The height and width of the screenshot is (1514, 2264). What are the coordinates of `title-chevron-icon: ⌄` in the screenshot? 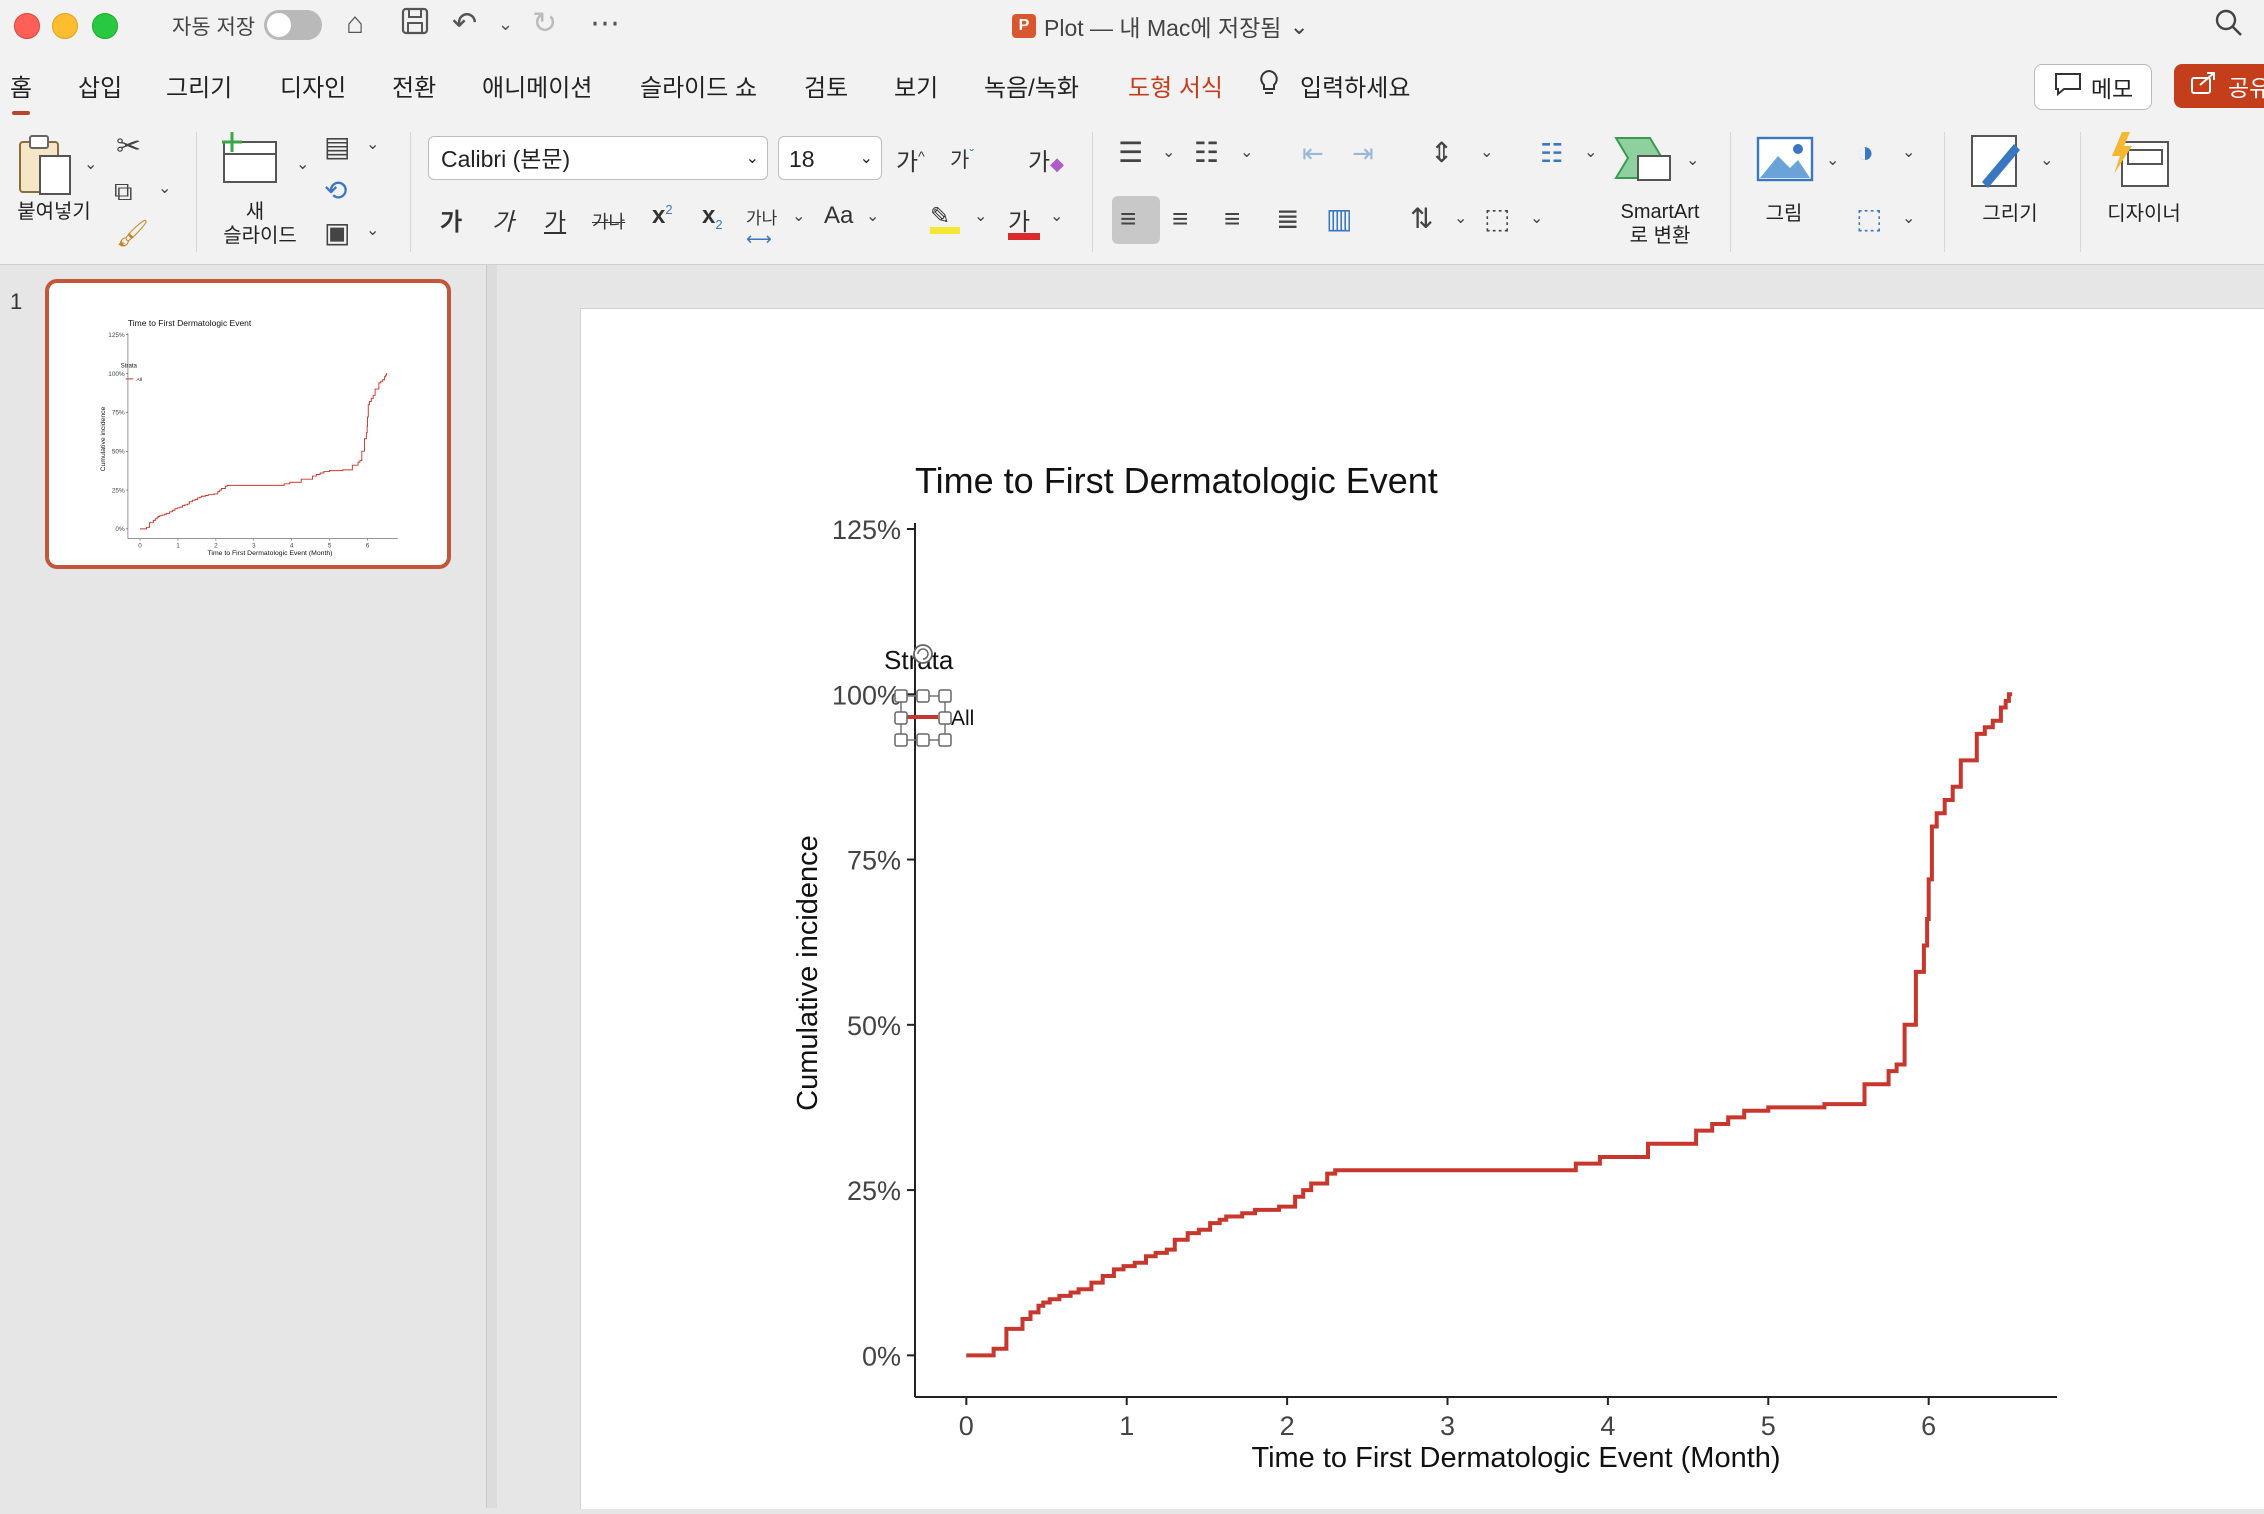 It's located at (1299, 25).